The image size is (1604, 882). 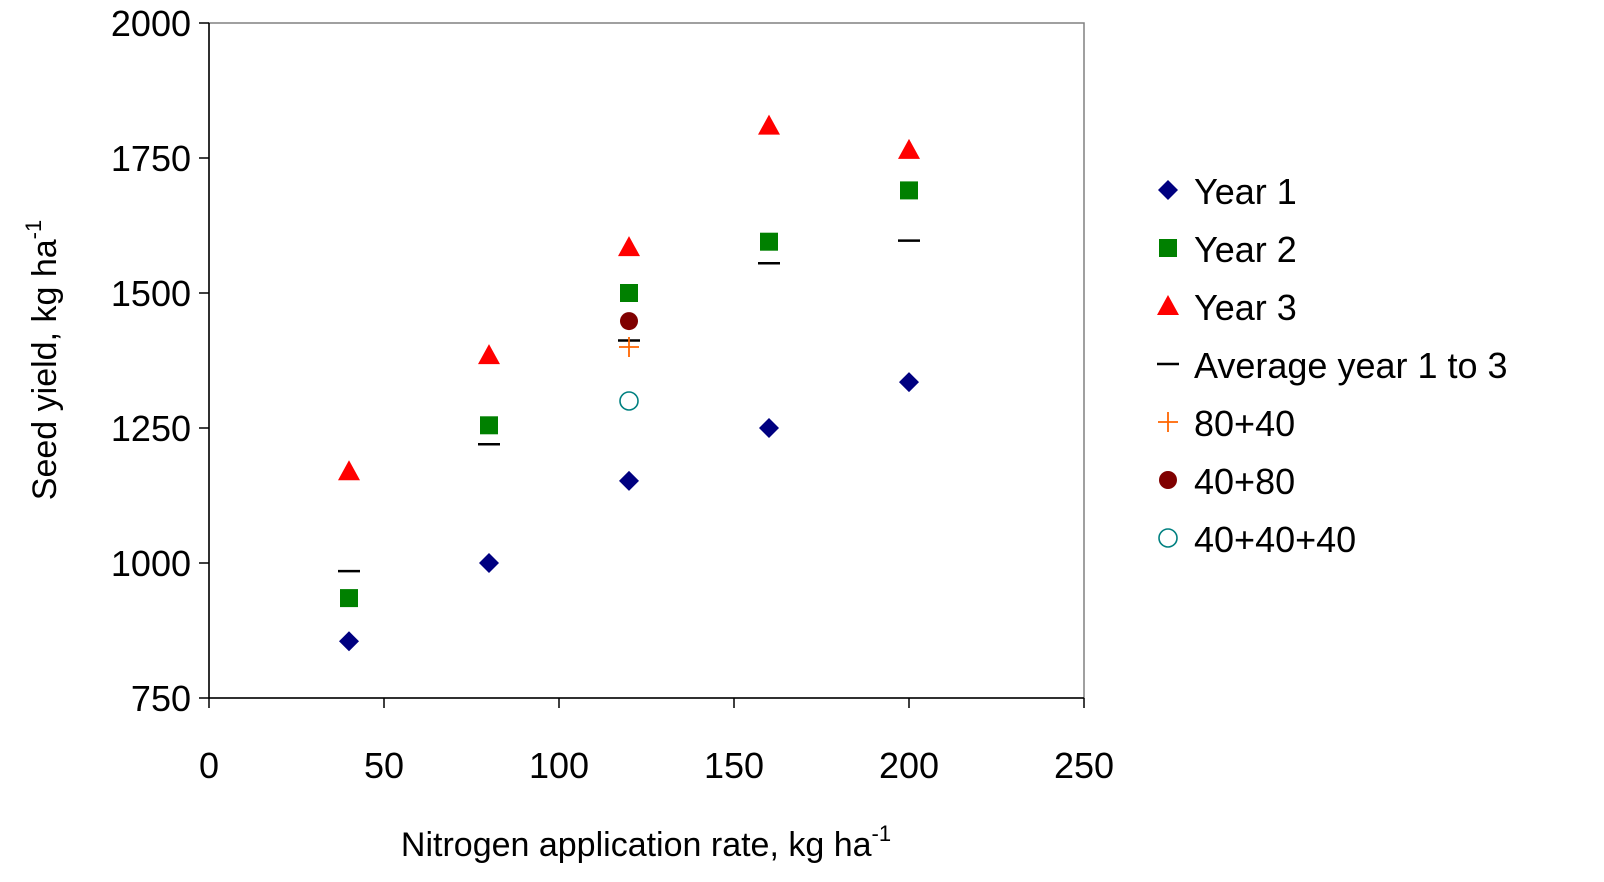 I want to click on y-tick-label: 1250, so click(x=151, y=428).